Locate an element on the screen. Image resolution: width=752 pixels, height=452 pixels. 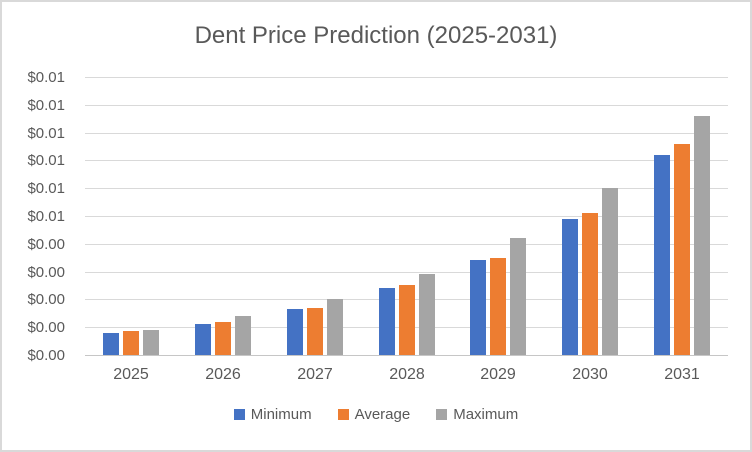
legend-item-maximum: Maximum is located at coordinates (477, 414).